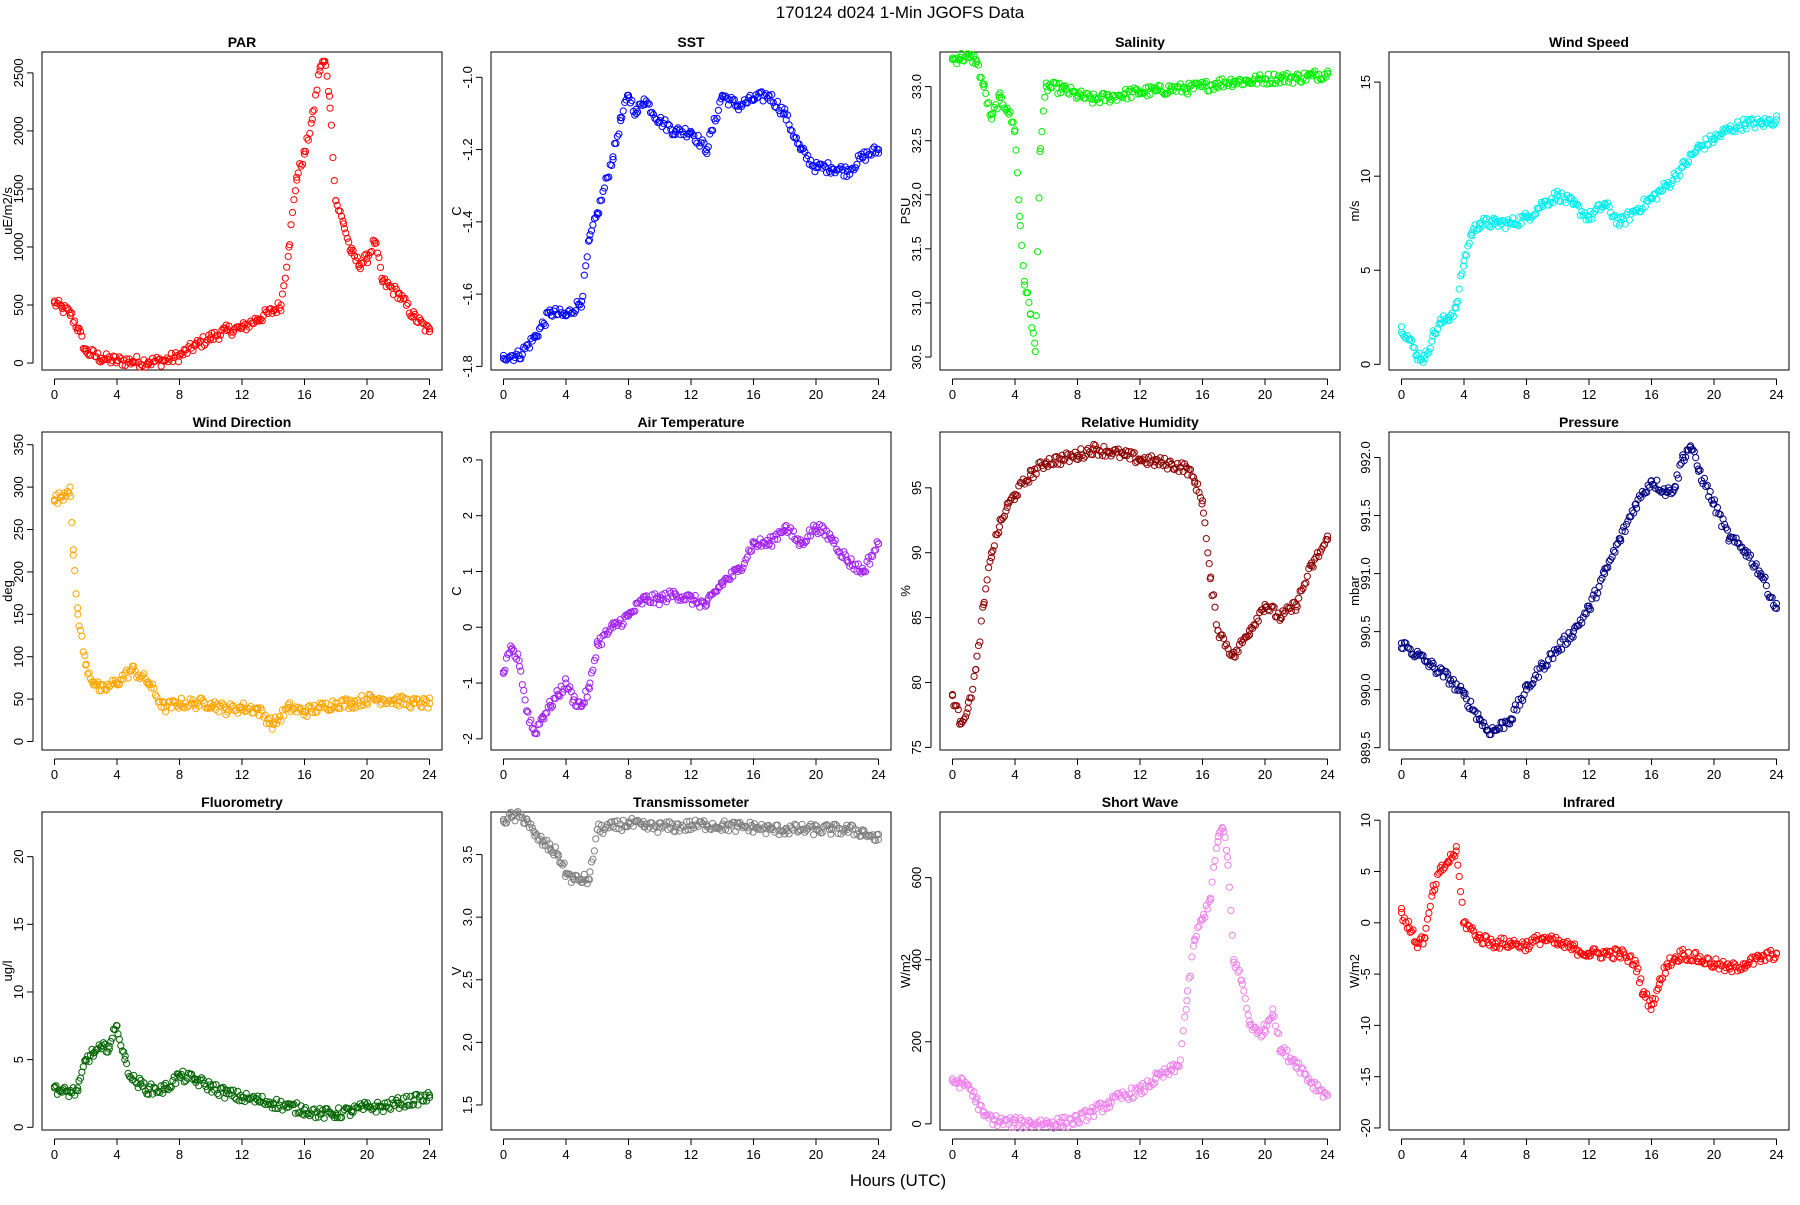  Describe the element at coordinates (1119, 978) in the screenshot. I see `panel-10: Short Wave W/m2 0 4 8 12 16 20 24 0 200 400 600` at that location.